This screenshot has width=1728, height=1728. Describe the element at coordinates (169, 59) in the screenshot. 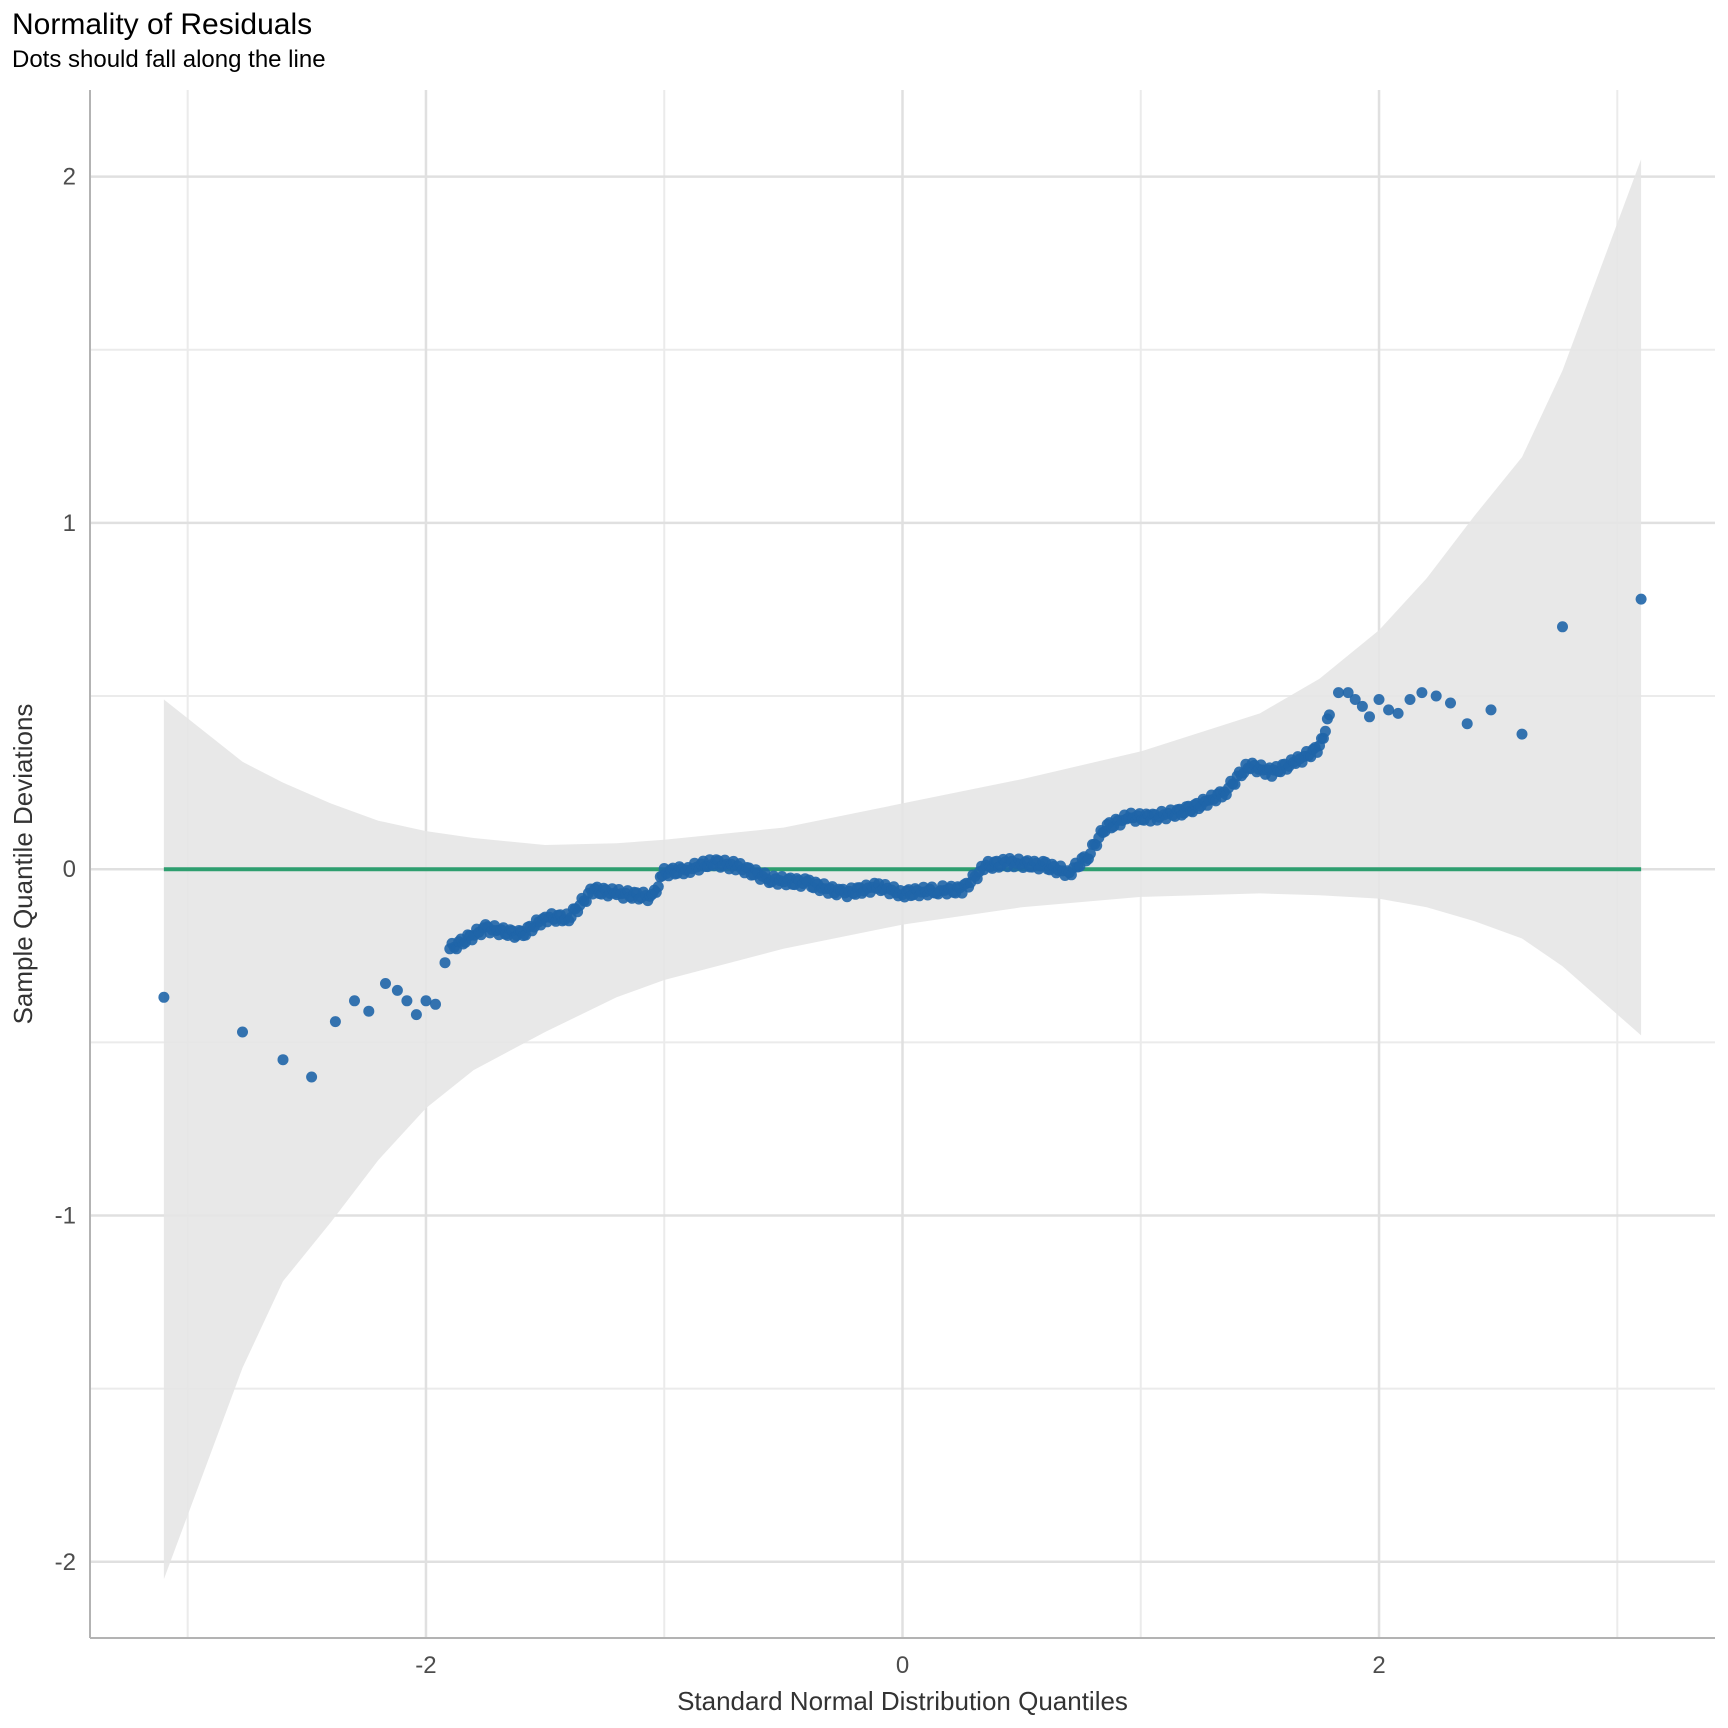

I see `chart-subtitle: Dots should fall along the line` at that location.